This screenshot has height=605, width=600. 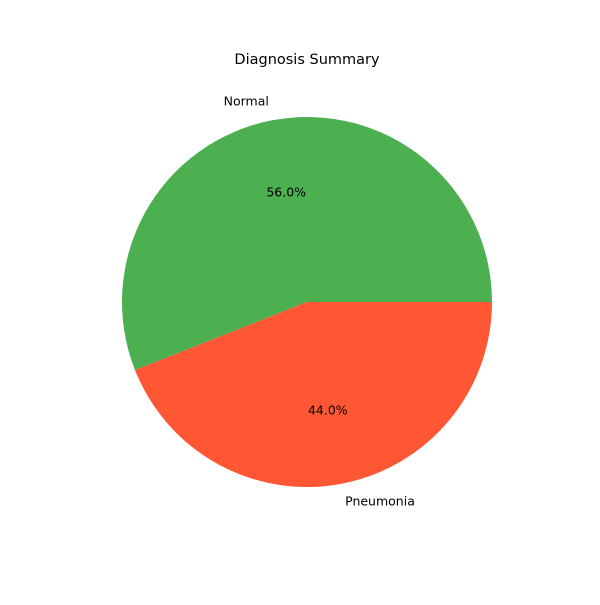 I want to click on chart-title: Diagnosis Summary, so click(x=307, y=60).